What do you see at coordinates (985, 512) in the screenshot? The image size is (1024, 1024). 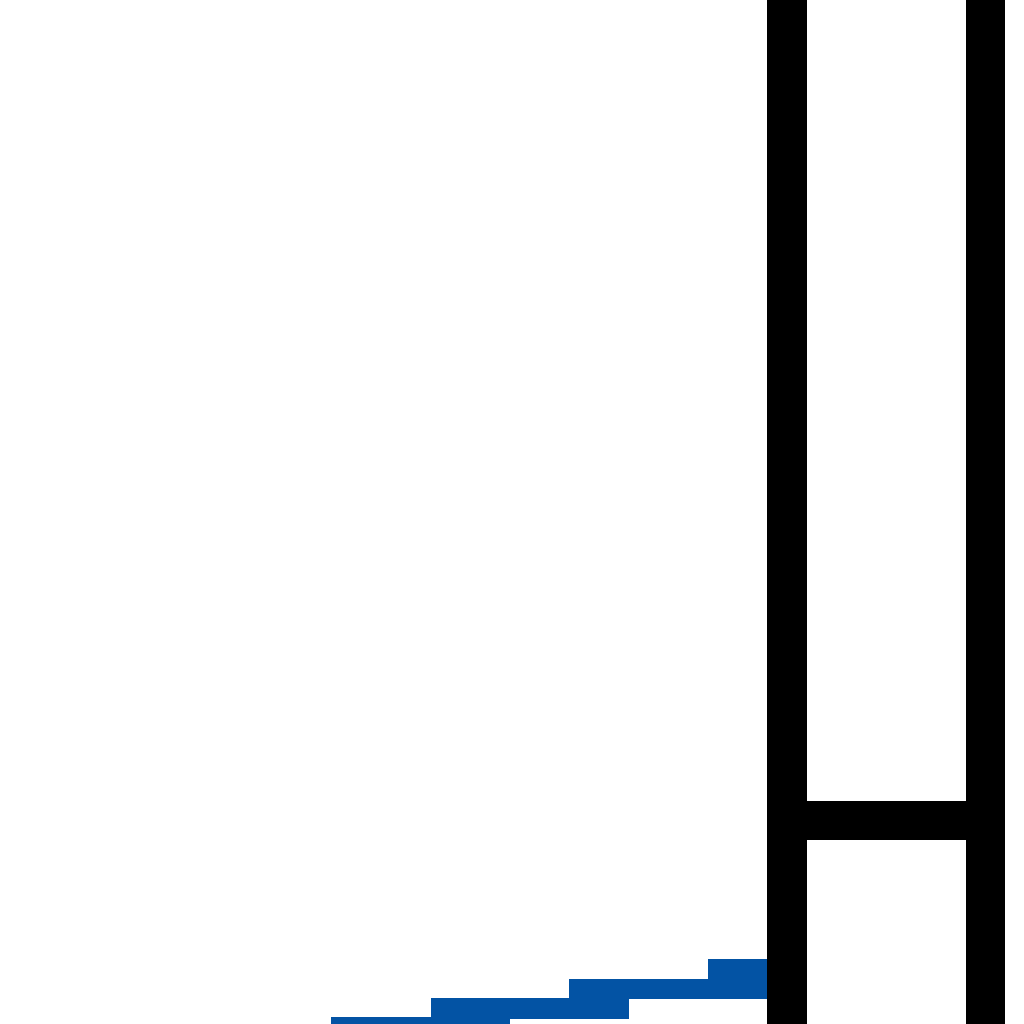 I see `frame-right-post` at bounding box center [985, 512].